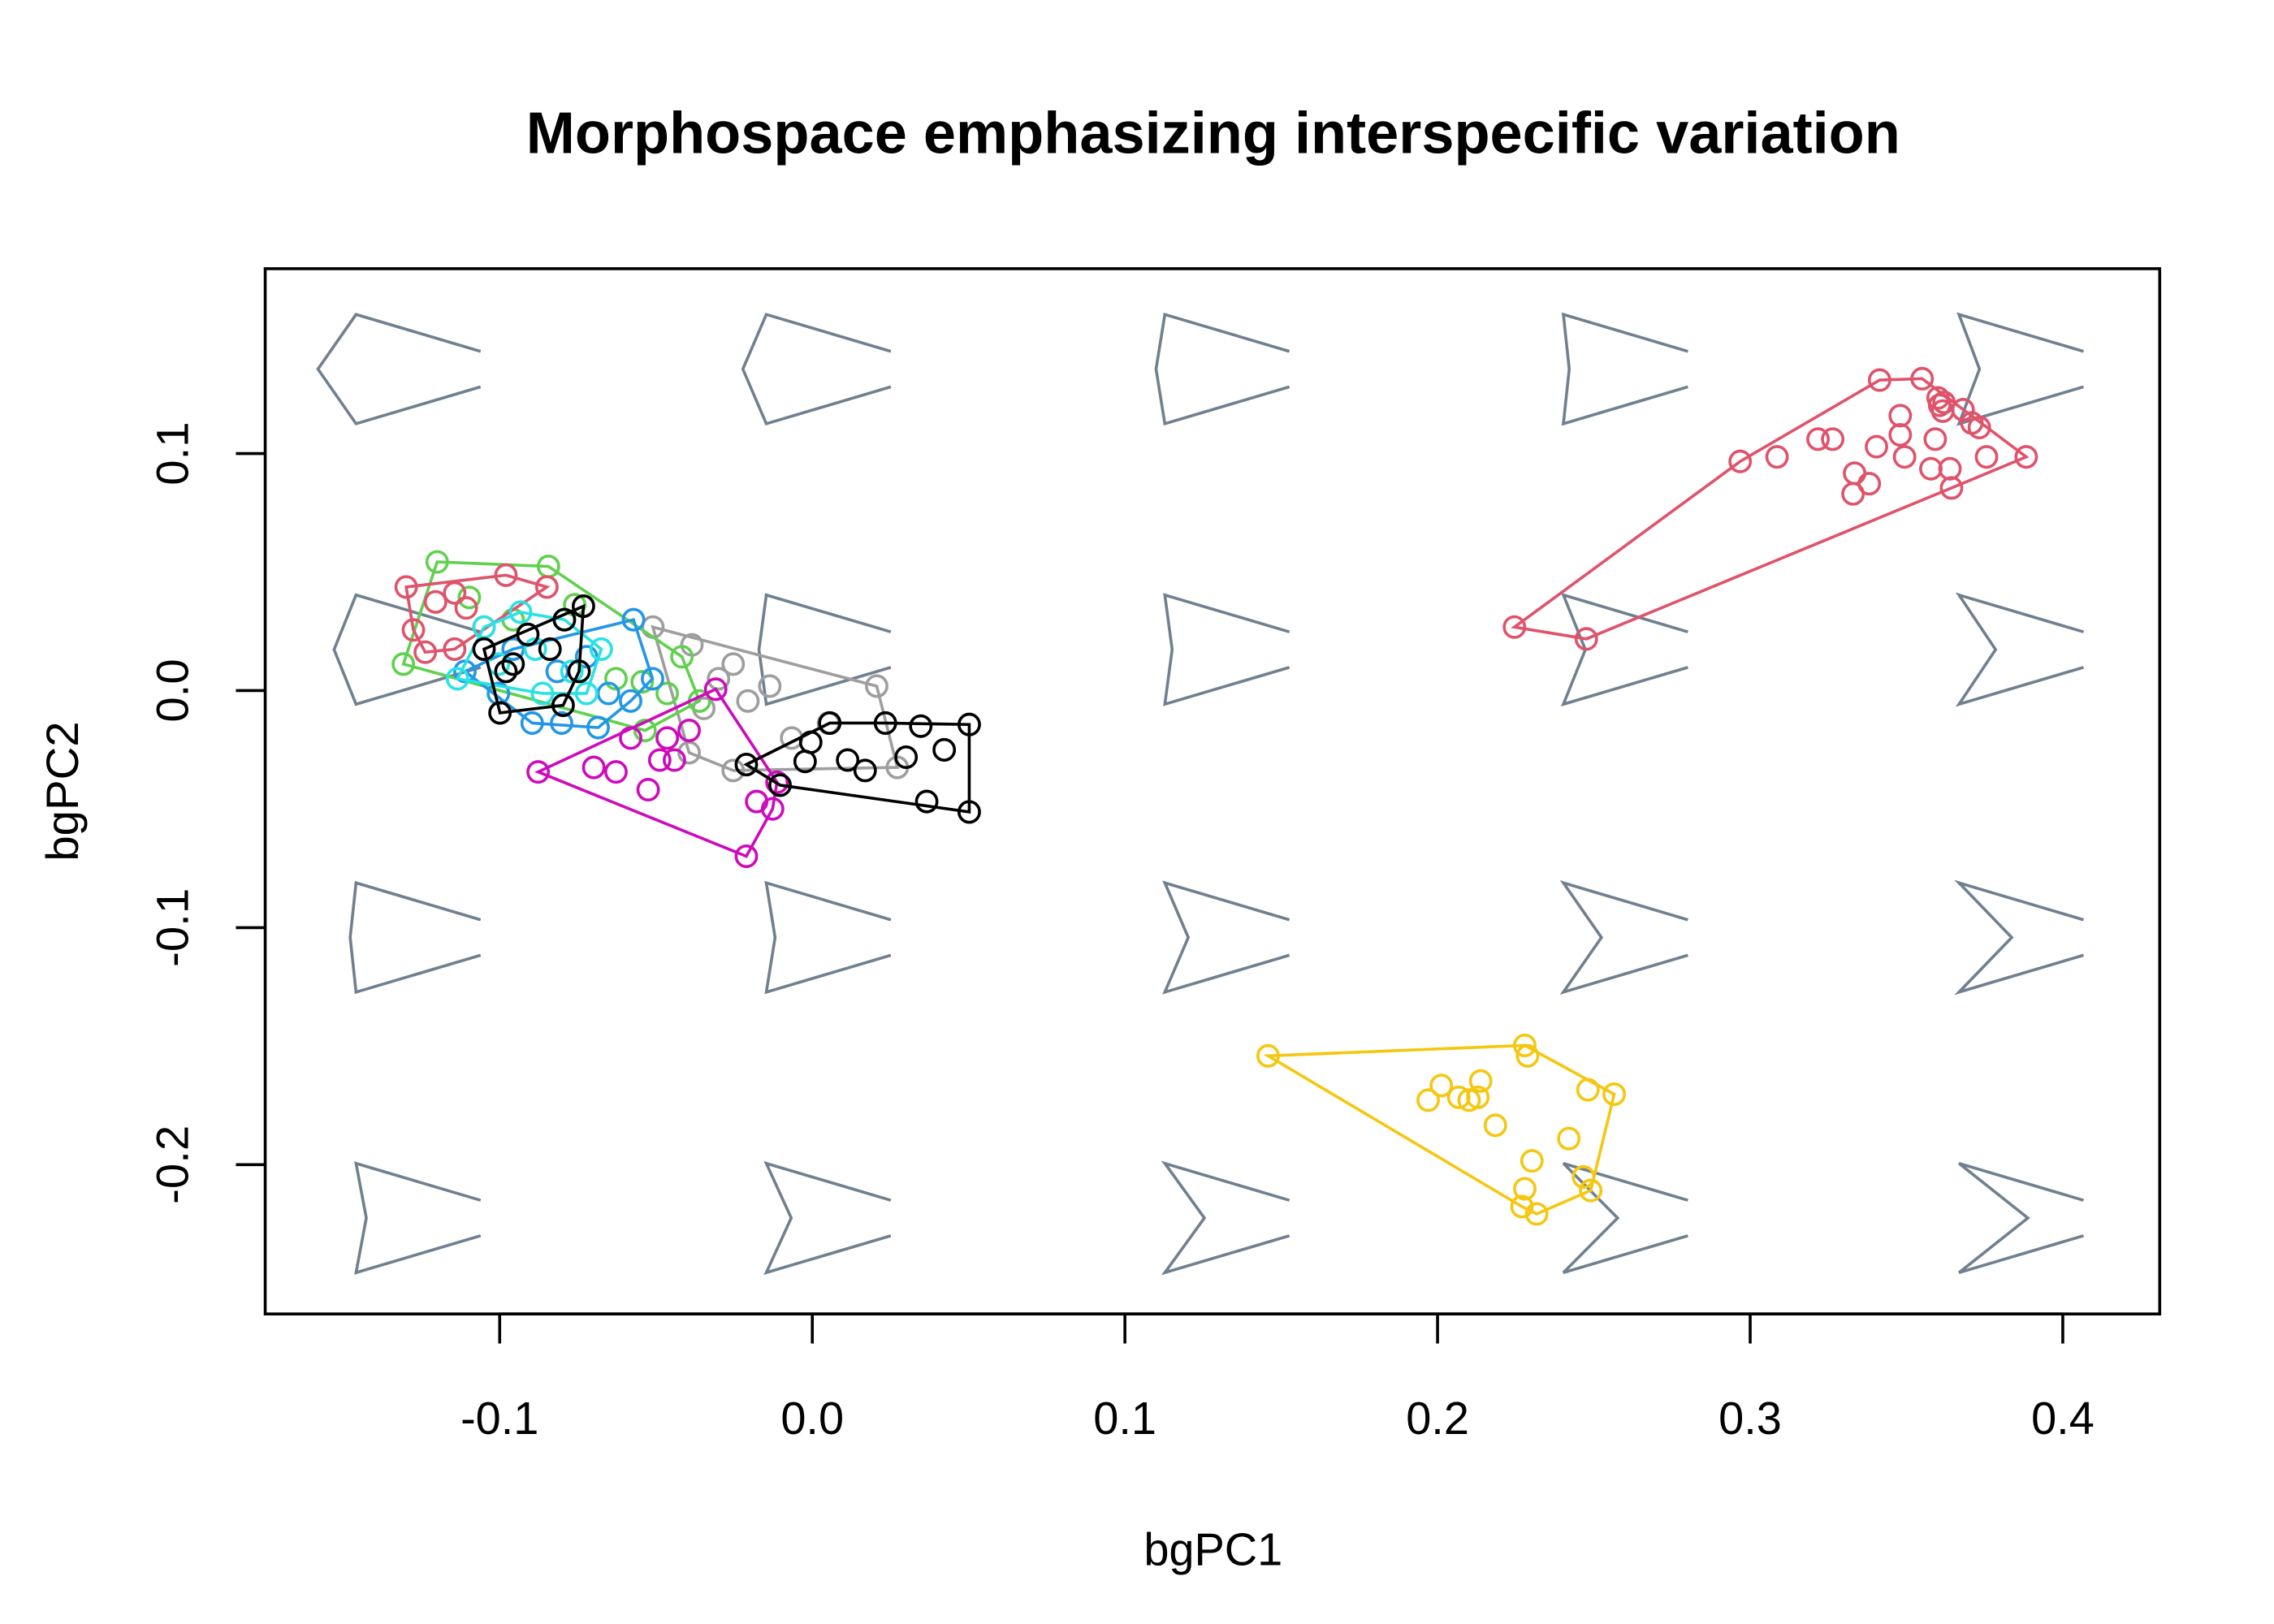 The width and height of the screenshot is (2274, 1624). What do you see at coordinates (171, 1165) in the screenshot?
I see `y-tick-label: -0.2` at bounding box center [171, 1165].